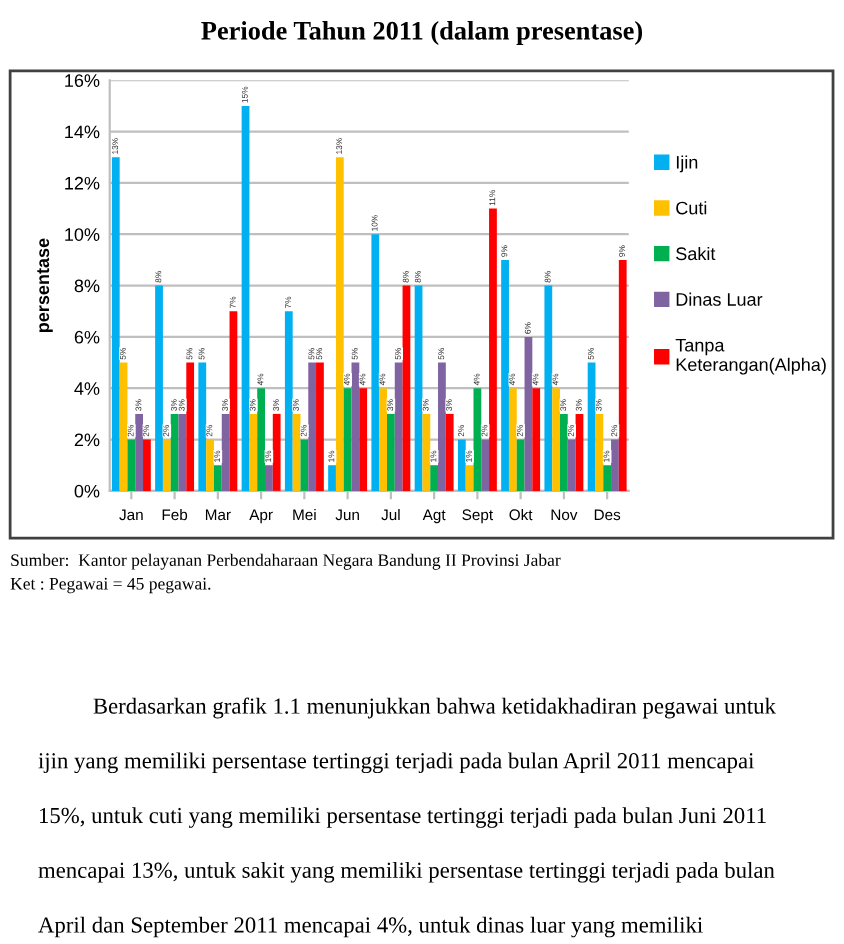 This screenshot has height=944, width=844. What do you see at coordinates (82, 132) in the screenshot?
I see `y-tick-label: 14%` at bounding box center [82, 132].